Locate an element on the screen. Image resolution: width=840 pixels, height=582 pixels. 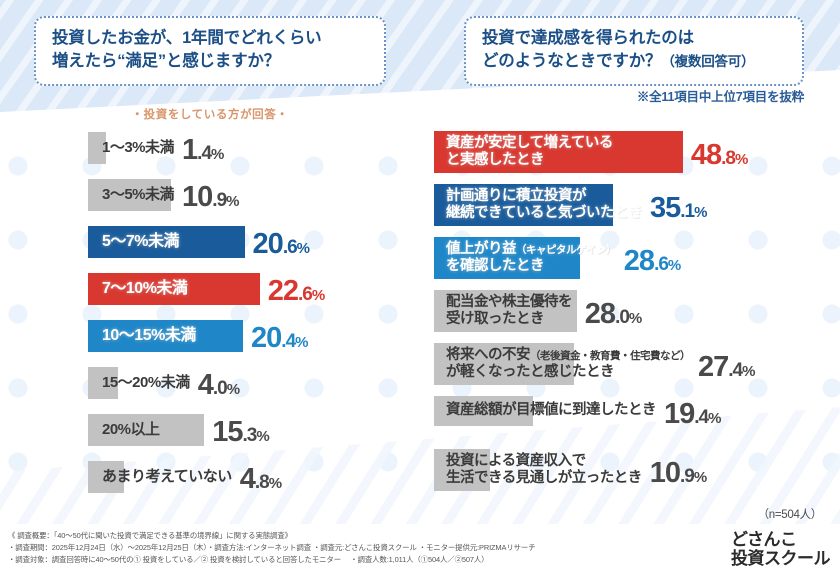
label-line-1: 配当金や株主優待を is located at coordinates (509, 301).